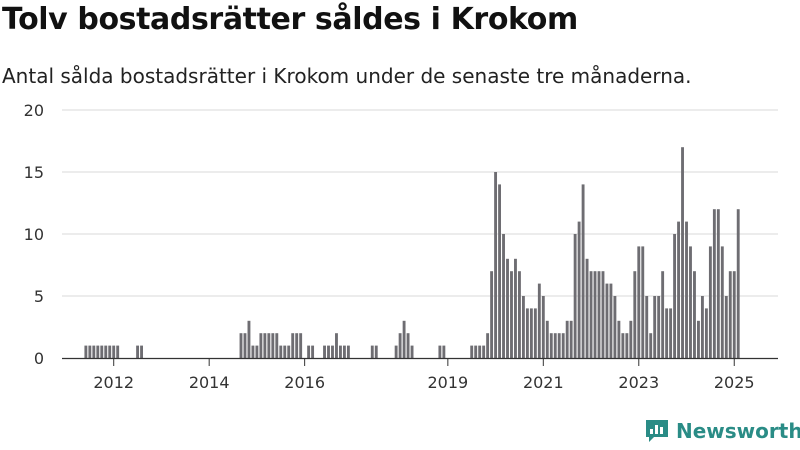  What do you see at coordinates (290, 19) in the screenshot?
I see `chart-title: Tolv bostadsrätter såldes i Krokom` at bounding box center [290, 19].